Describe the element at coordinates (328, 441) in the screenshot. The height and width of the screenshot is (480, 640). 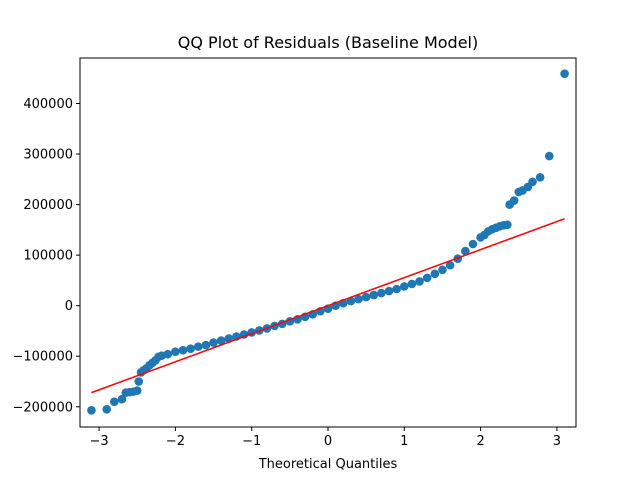
I see `x-tick-label: 0` at that location.